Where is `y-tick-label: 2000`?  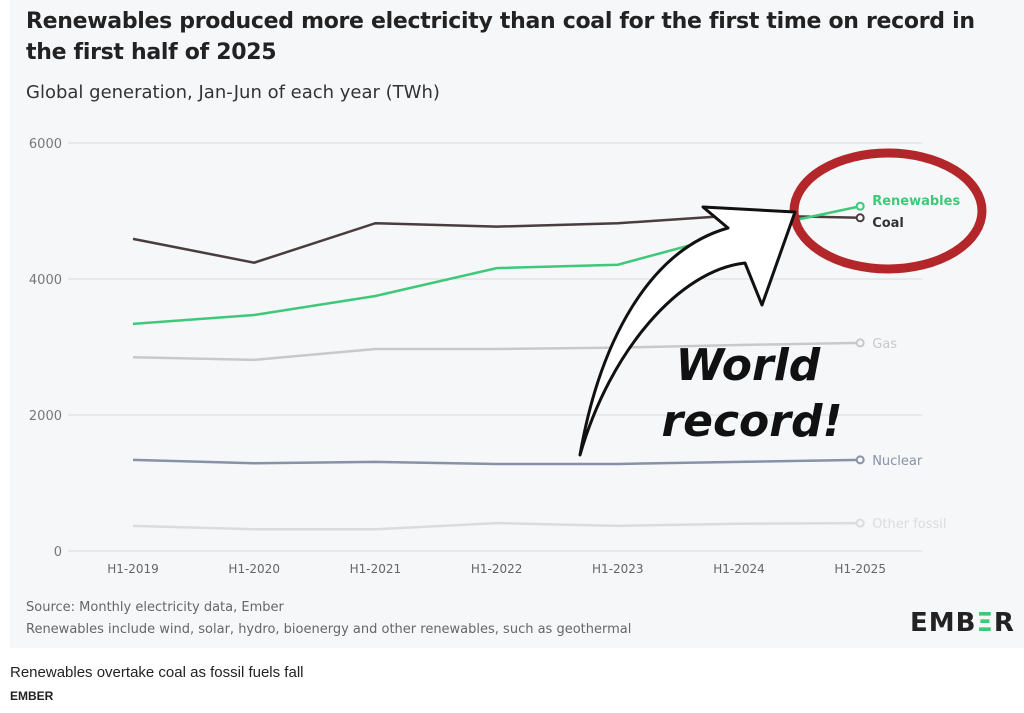
y-tick-label: 2000 is located at coordinates (45, 416).